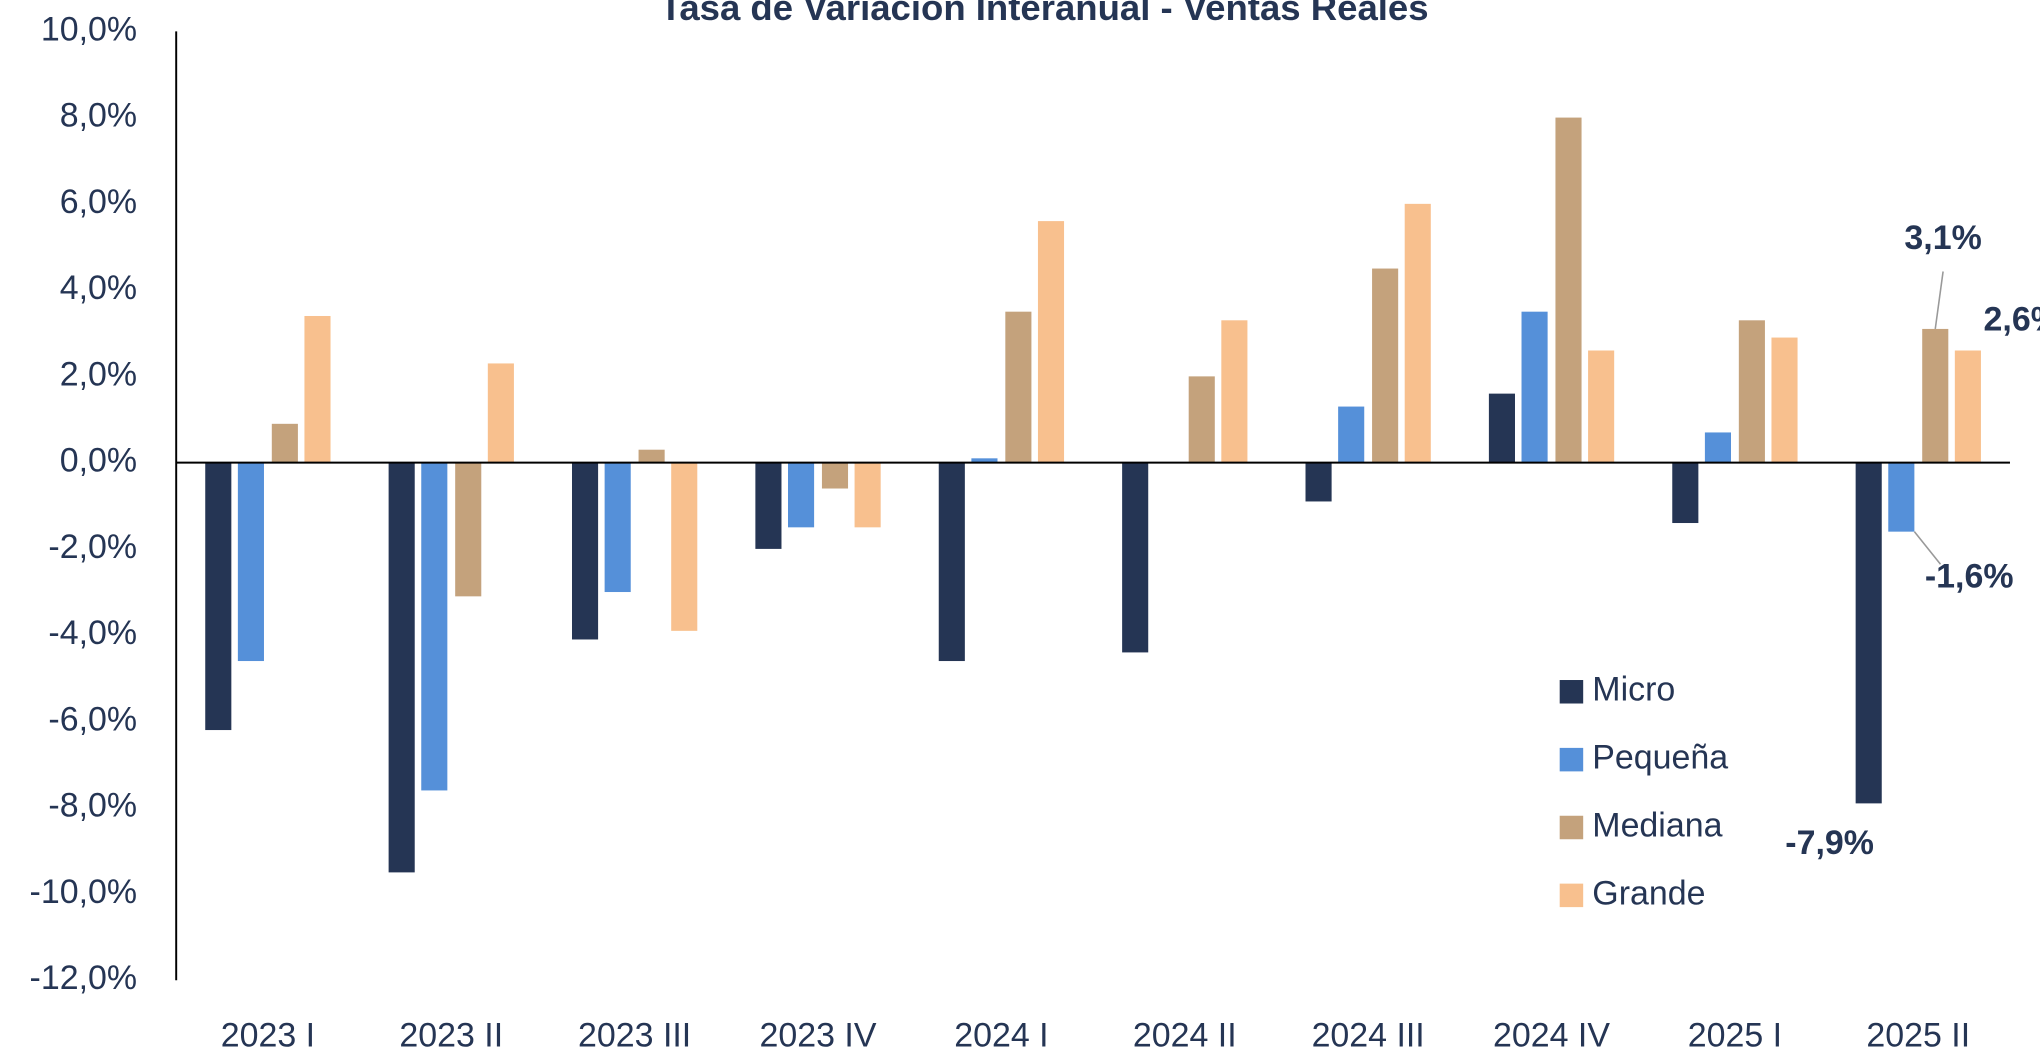  Describe the element at coordinates (268, 1034) in the screenshot. I see `x-tick-label: 2023 I` at that location.